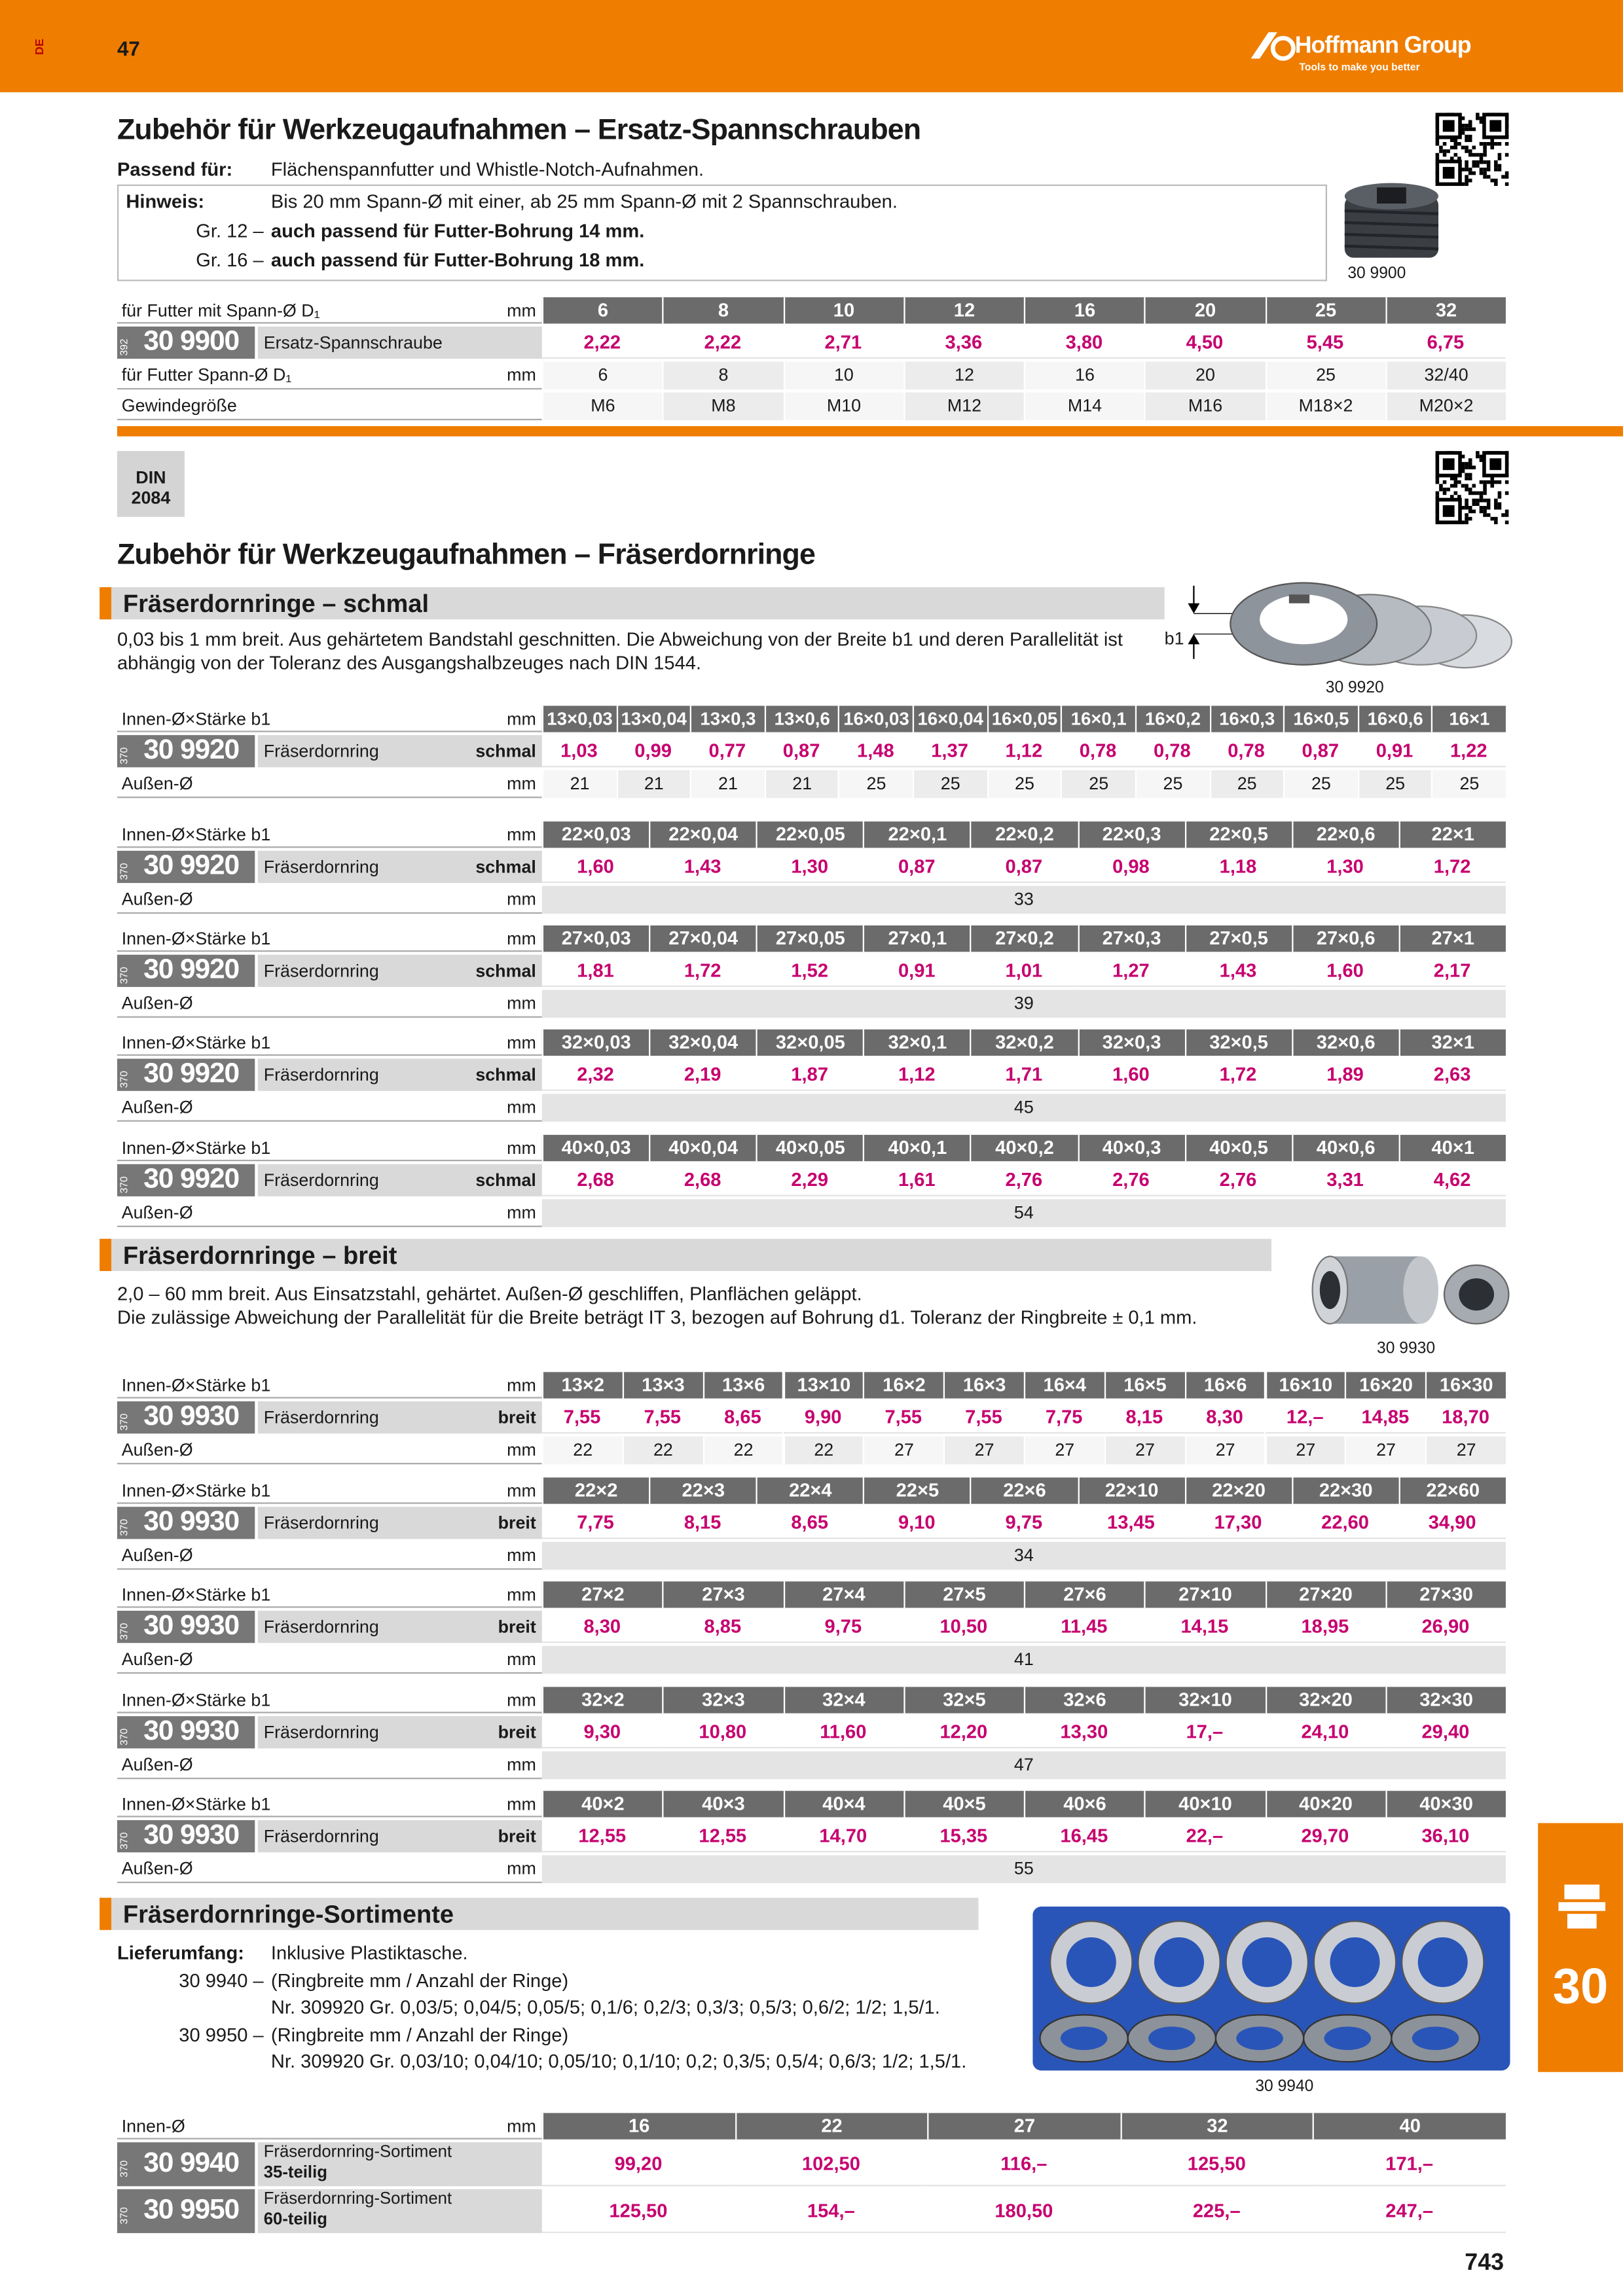 The height and width of the screenshot is (2296, 1623). I want to click on cell: 24,10, so click(1324, 1733).